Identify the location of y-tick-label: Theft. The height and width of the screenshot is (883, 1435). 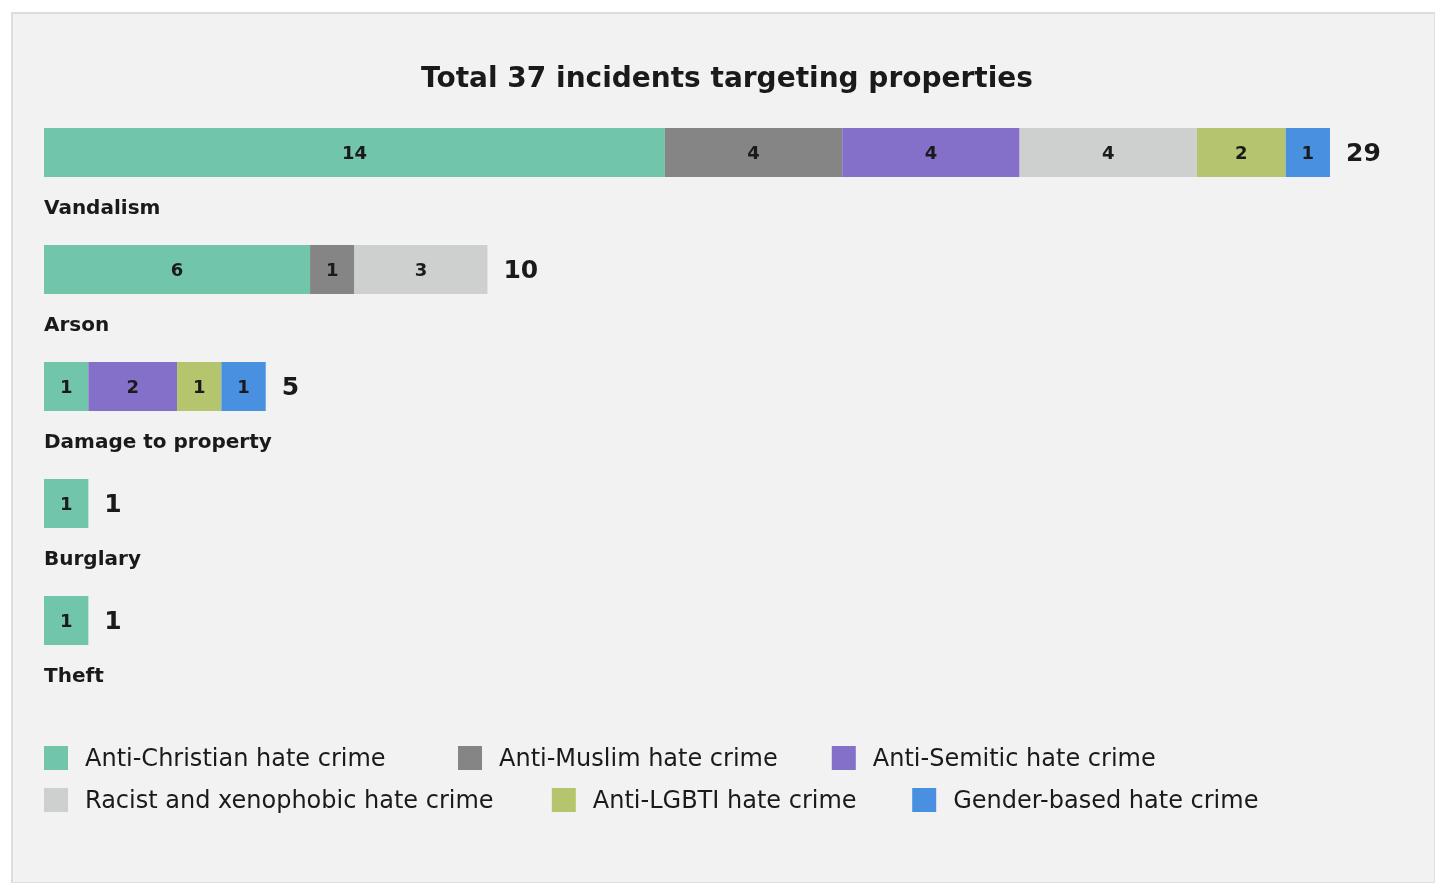
(74, 675).